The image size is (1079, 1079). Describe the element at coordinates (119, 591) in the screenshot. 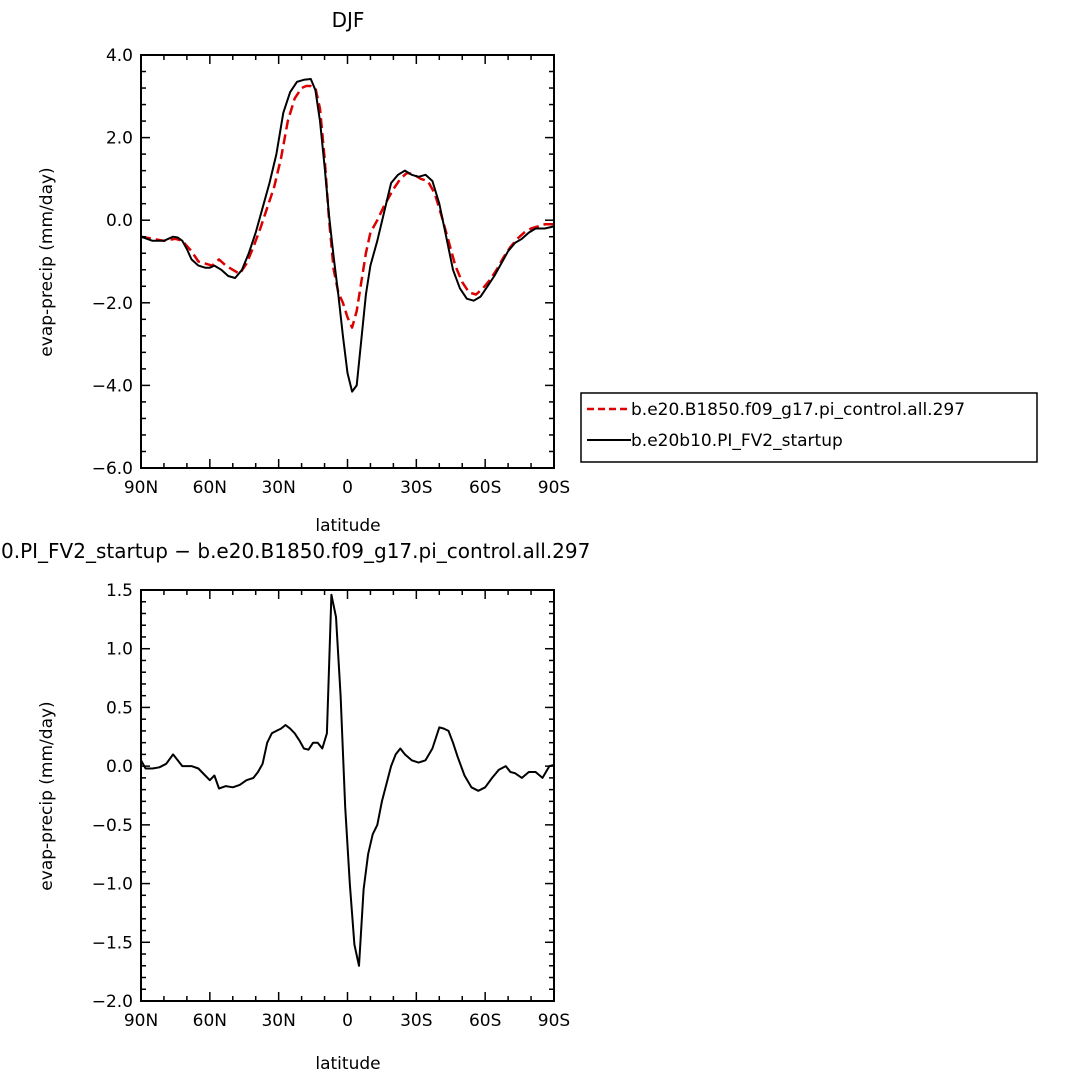

I see `y-tick-label: 1.5` at that location.